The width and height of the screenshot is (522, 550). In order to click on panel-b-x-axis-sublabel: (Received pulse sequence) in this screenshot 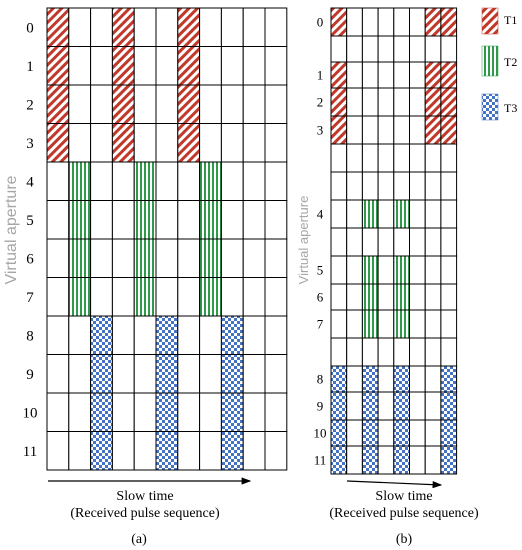, I will do `click(404, 513)`.